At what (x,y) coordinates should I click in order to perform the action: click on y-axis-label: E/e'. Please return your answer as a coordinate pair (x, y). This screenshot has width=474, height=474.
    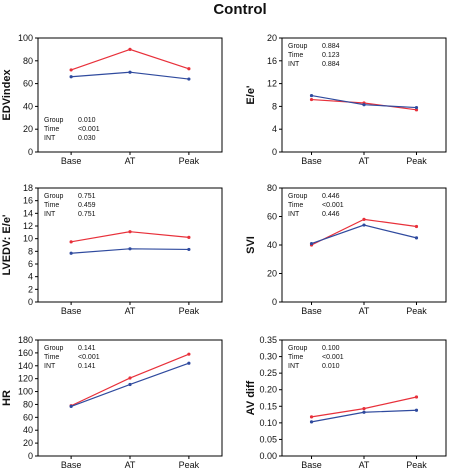
    Looking at the image, I should click on (251, 95).